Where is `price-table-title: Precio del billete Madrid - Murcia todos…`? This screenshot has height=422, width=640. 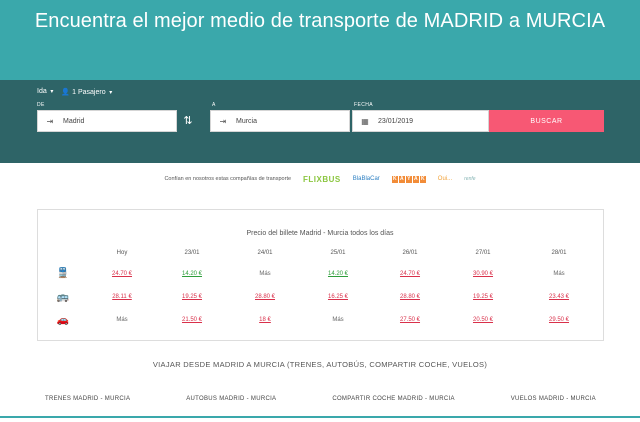
price-table-title: Precio del billete Madrid - Murcia todos… is located at coordinates (320, 233).